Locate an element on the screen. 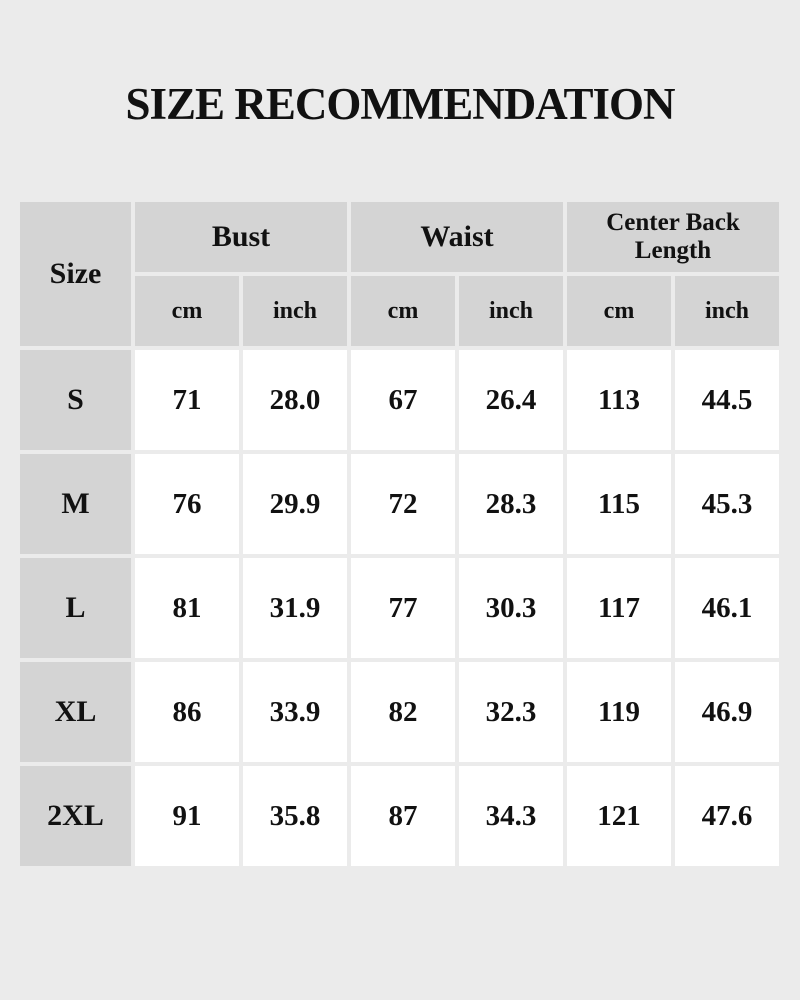 This screenshot has height=1000, width=800. size-label: 2XL is located at coordinates (75, 816).